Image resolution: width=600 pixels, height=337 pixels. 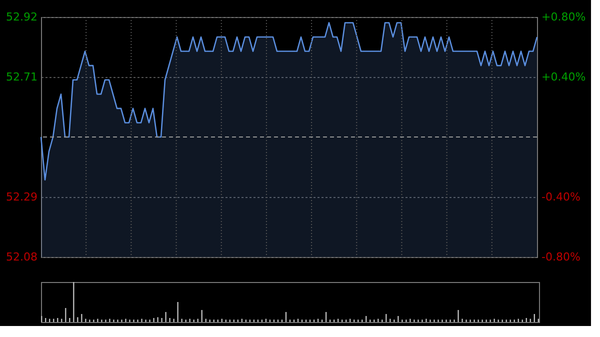 What do you see at coordinates (22, 77) in the screenshot?
I see `y-tick-label: 52.71` at bounding box center [22, 77].